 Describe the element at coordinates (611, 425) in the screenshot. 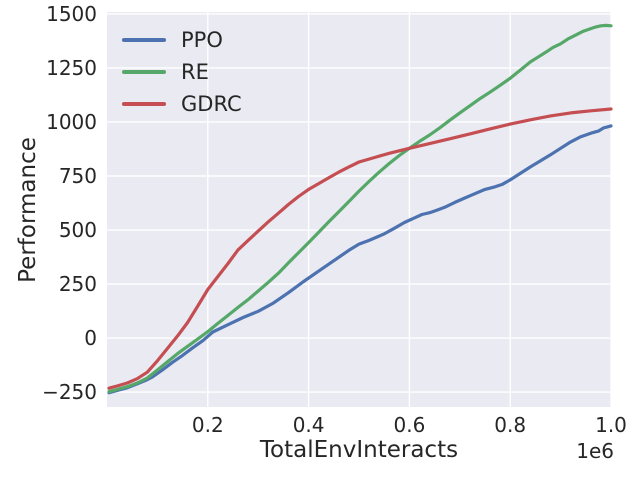

I see `x-tick-label: 1.0` at that location.